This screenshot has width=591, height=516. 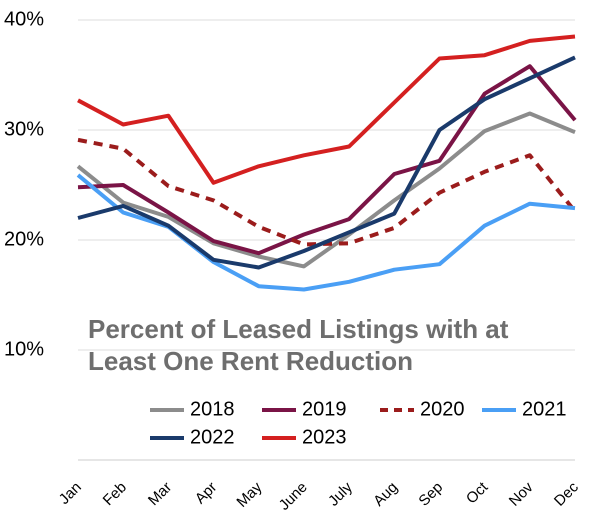 I want to click on legend-label: 2020, so click(x=442, y=409).